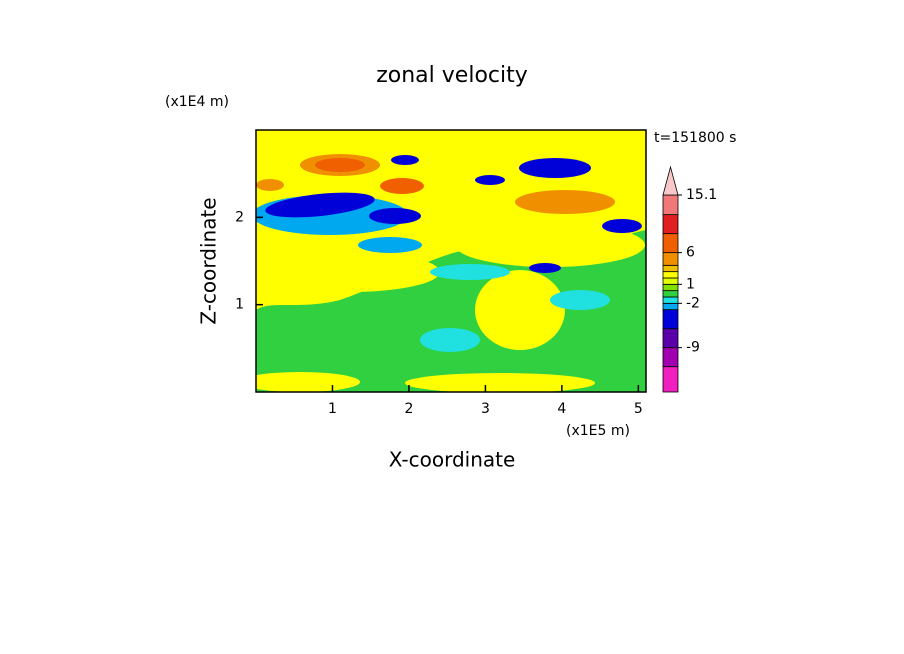 The image size is (904, 654). I want to click on colorbar-extension, so click(670, 180).